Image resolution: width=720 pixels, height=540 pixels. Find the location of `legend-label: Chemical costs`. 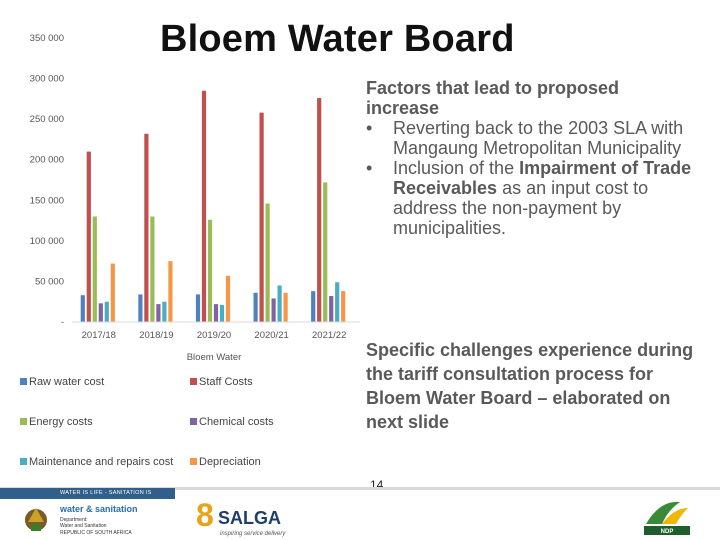

legend-label: Chemical costs is located at coordinates (236, 422).